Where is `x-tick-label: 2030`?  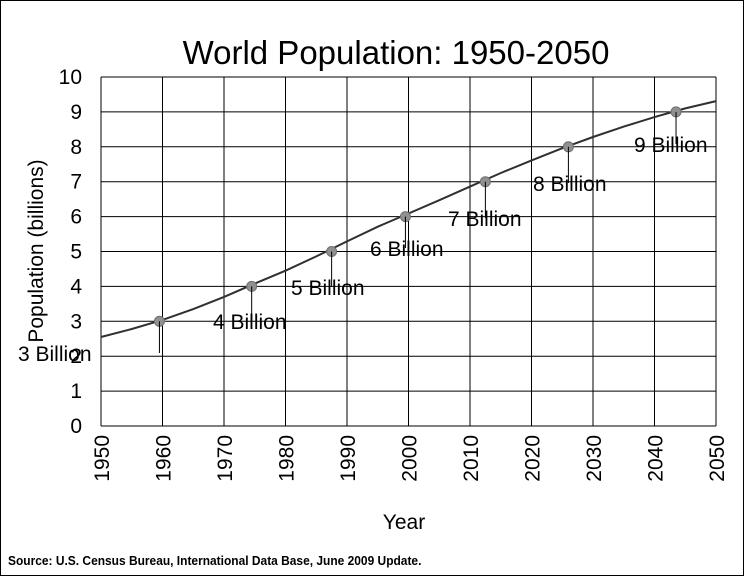 x-tick-label: 2030 is located at coordinates (594, 458).